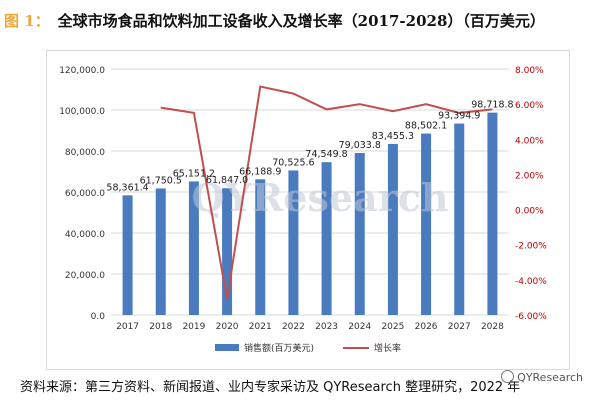 This screenshot has width=589, height=402. Describe the element at coordinates (492, 105) in the screenshot. I see `bar-value-label: 98,718.8` at that location.